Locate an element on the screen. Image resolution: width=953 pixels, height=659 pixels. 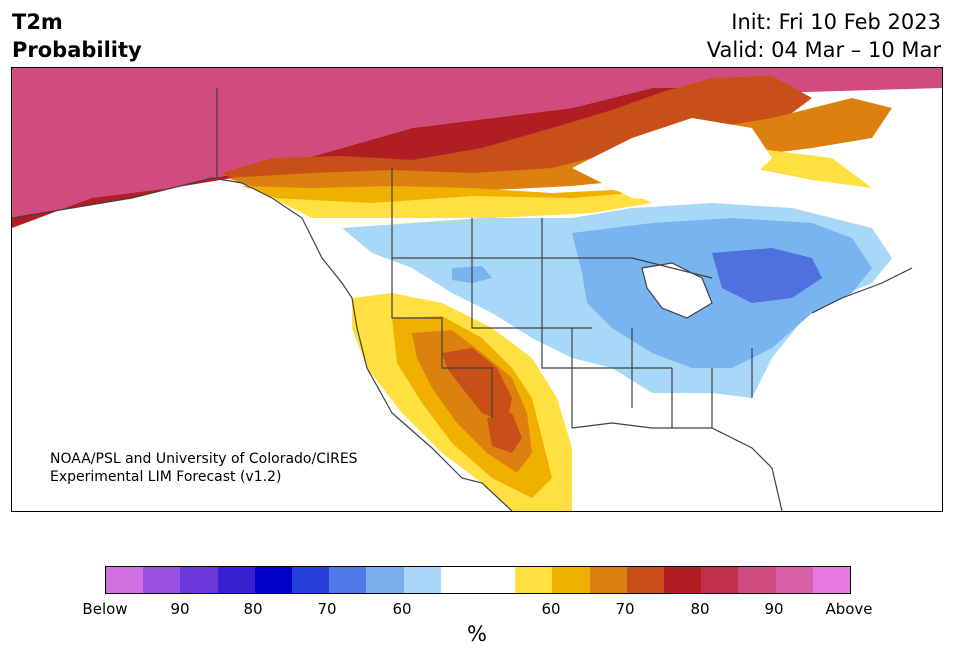
southwest-warm-above-70b is located at coordinates (504, 433).